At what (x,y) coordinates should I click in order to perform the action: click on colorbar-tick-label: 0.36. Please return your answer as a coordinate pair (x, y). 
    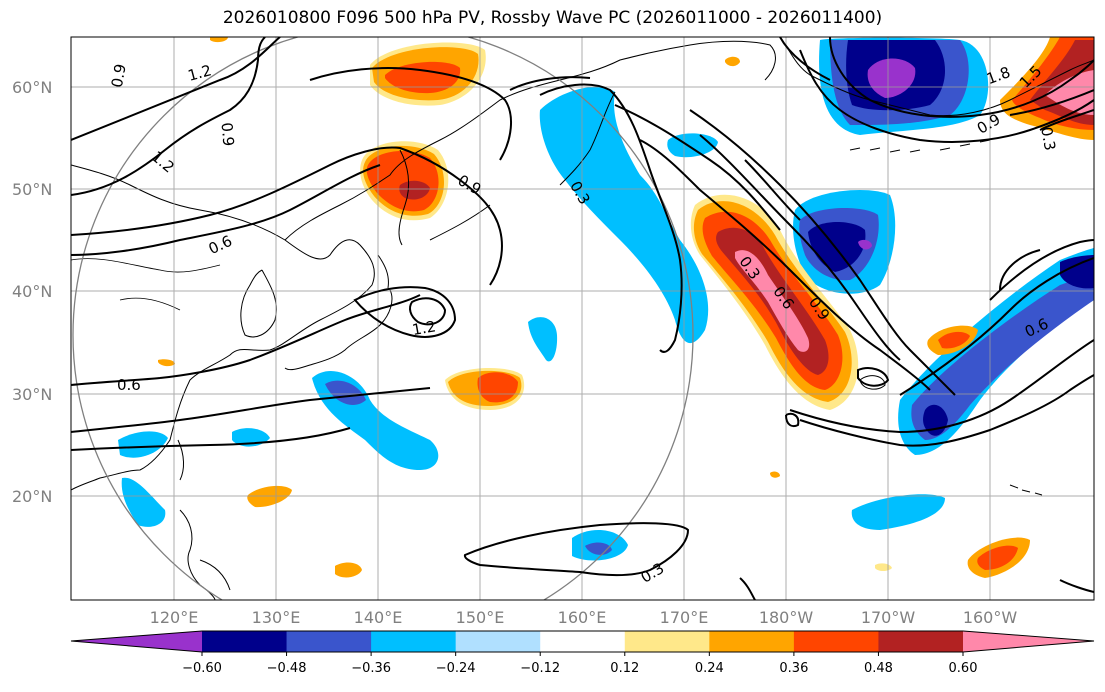
    Looking at the image, I should click on (793, 668).